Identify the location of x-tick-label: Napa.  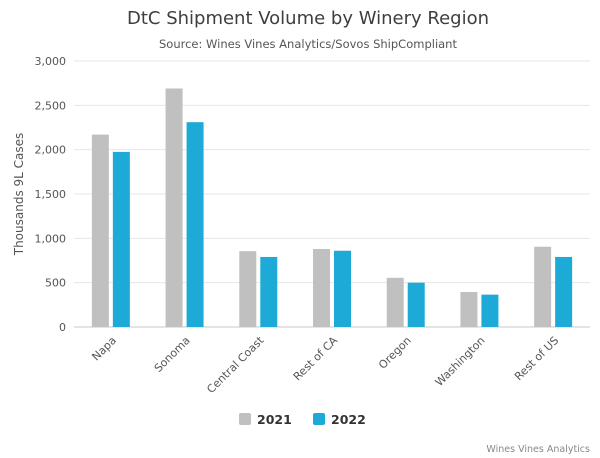
(103, 348).